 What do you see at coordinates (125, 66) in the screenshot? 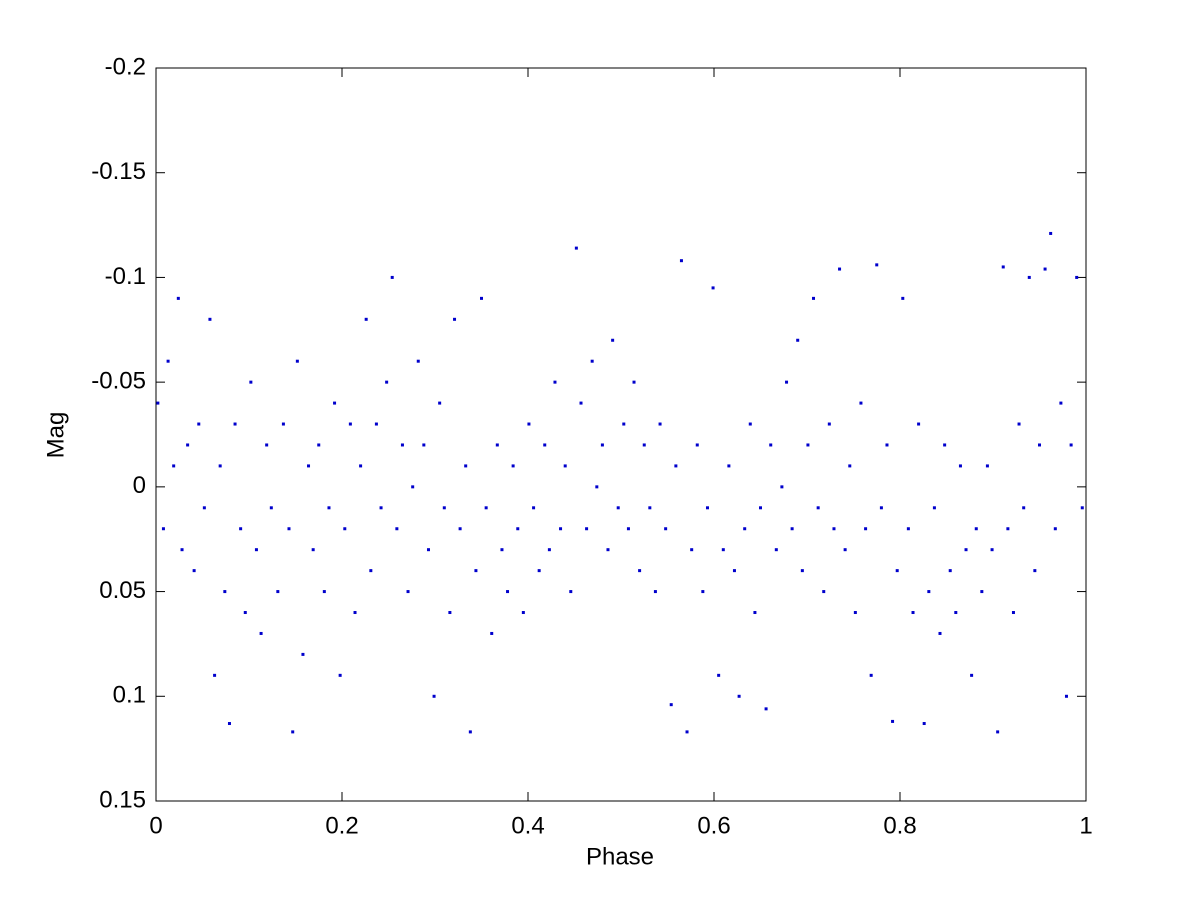
I see `y-tick-label: -0.2` at bounding box center [125, 66].